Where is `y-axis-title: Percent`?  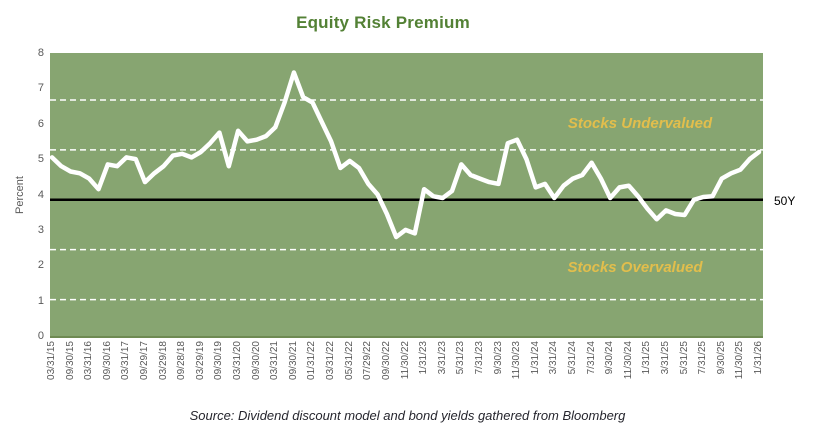 y-axis-title: Percent is located at coordinates (20, 195).